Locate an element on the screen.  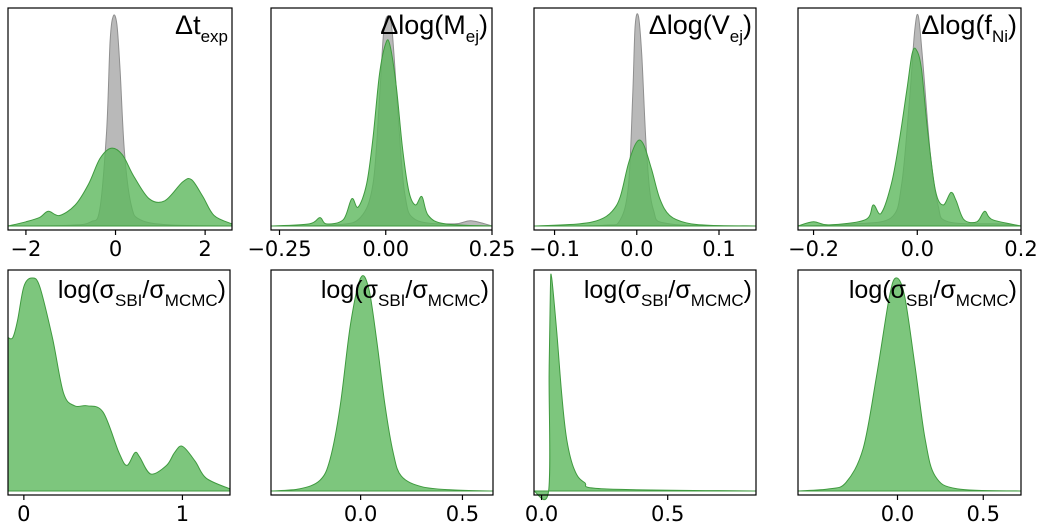
x-tick-label: −0.2 is located at coordinates (813, 249).